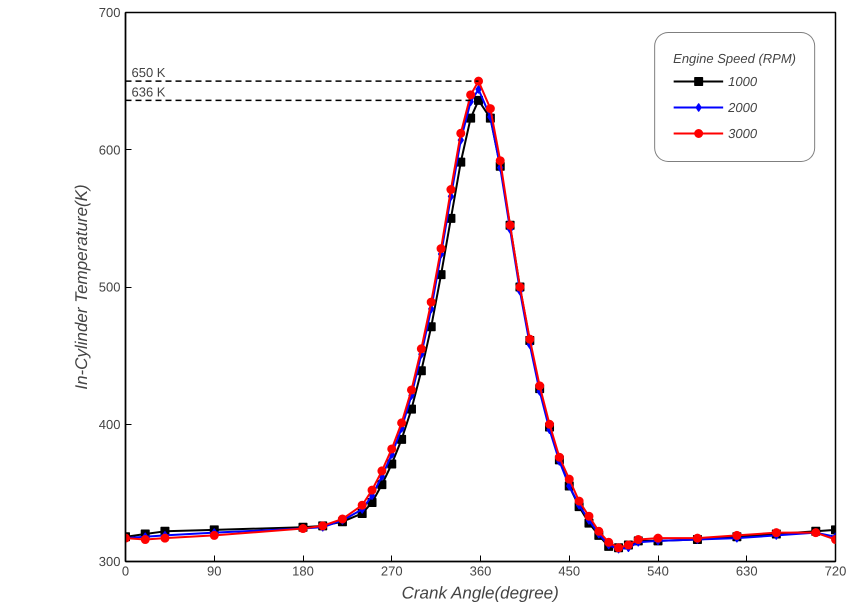  Describe the element at coordinates (126, 571) in the screenshot. I see `x-tick-label: 0` at that location.